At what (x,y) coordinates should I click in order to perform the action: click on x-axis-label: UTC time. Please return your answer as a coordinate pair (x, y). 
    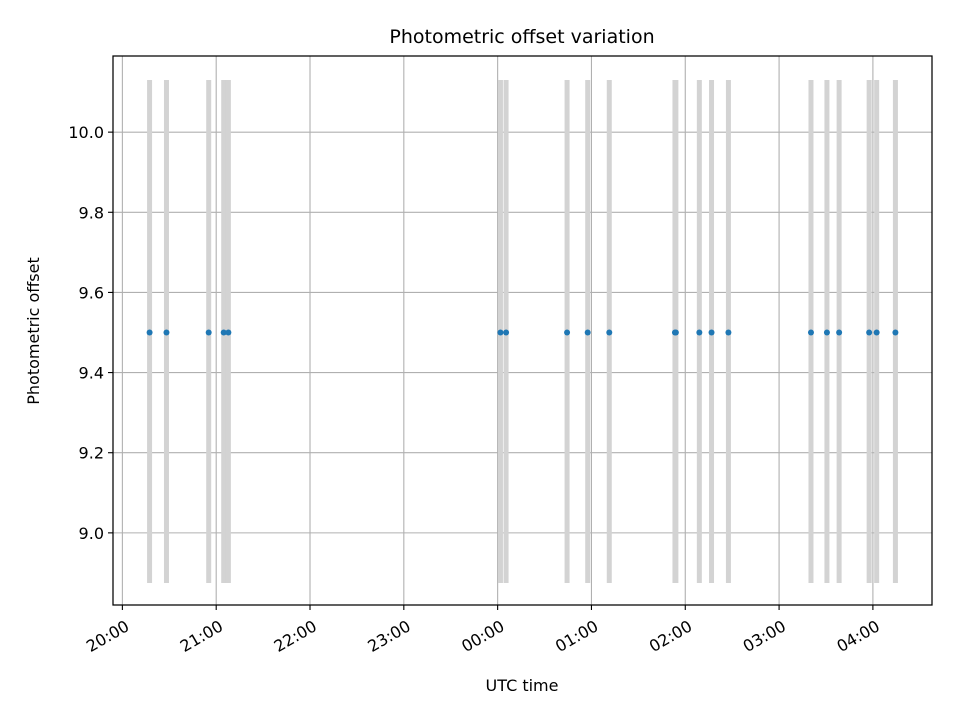
    Looking at the image, I should click on (522, 685).